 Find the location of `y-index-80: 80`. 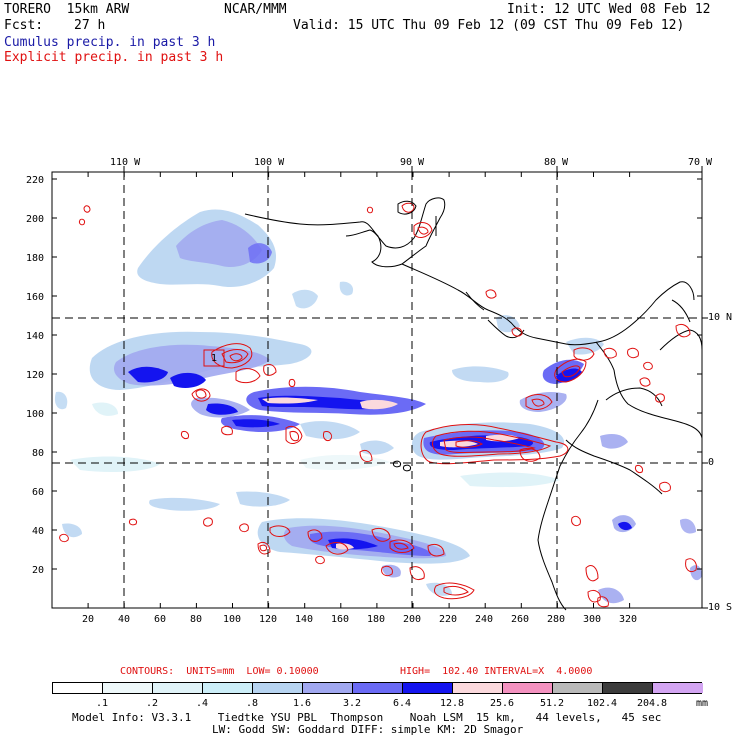

y-index-80: 80 is located at coordinates (38, 453).